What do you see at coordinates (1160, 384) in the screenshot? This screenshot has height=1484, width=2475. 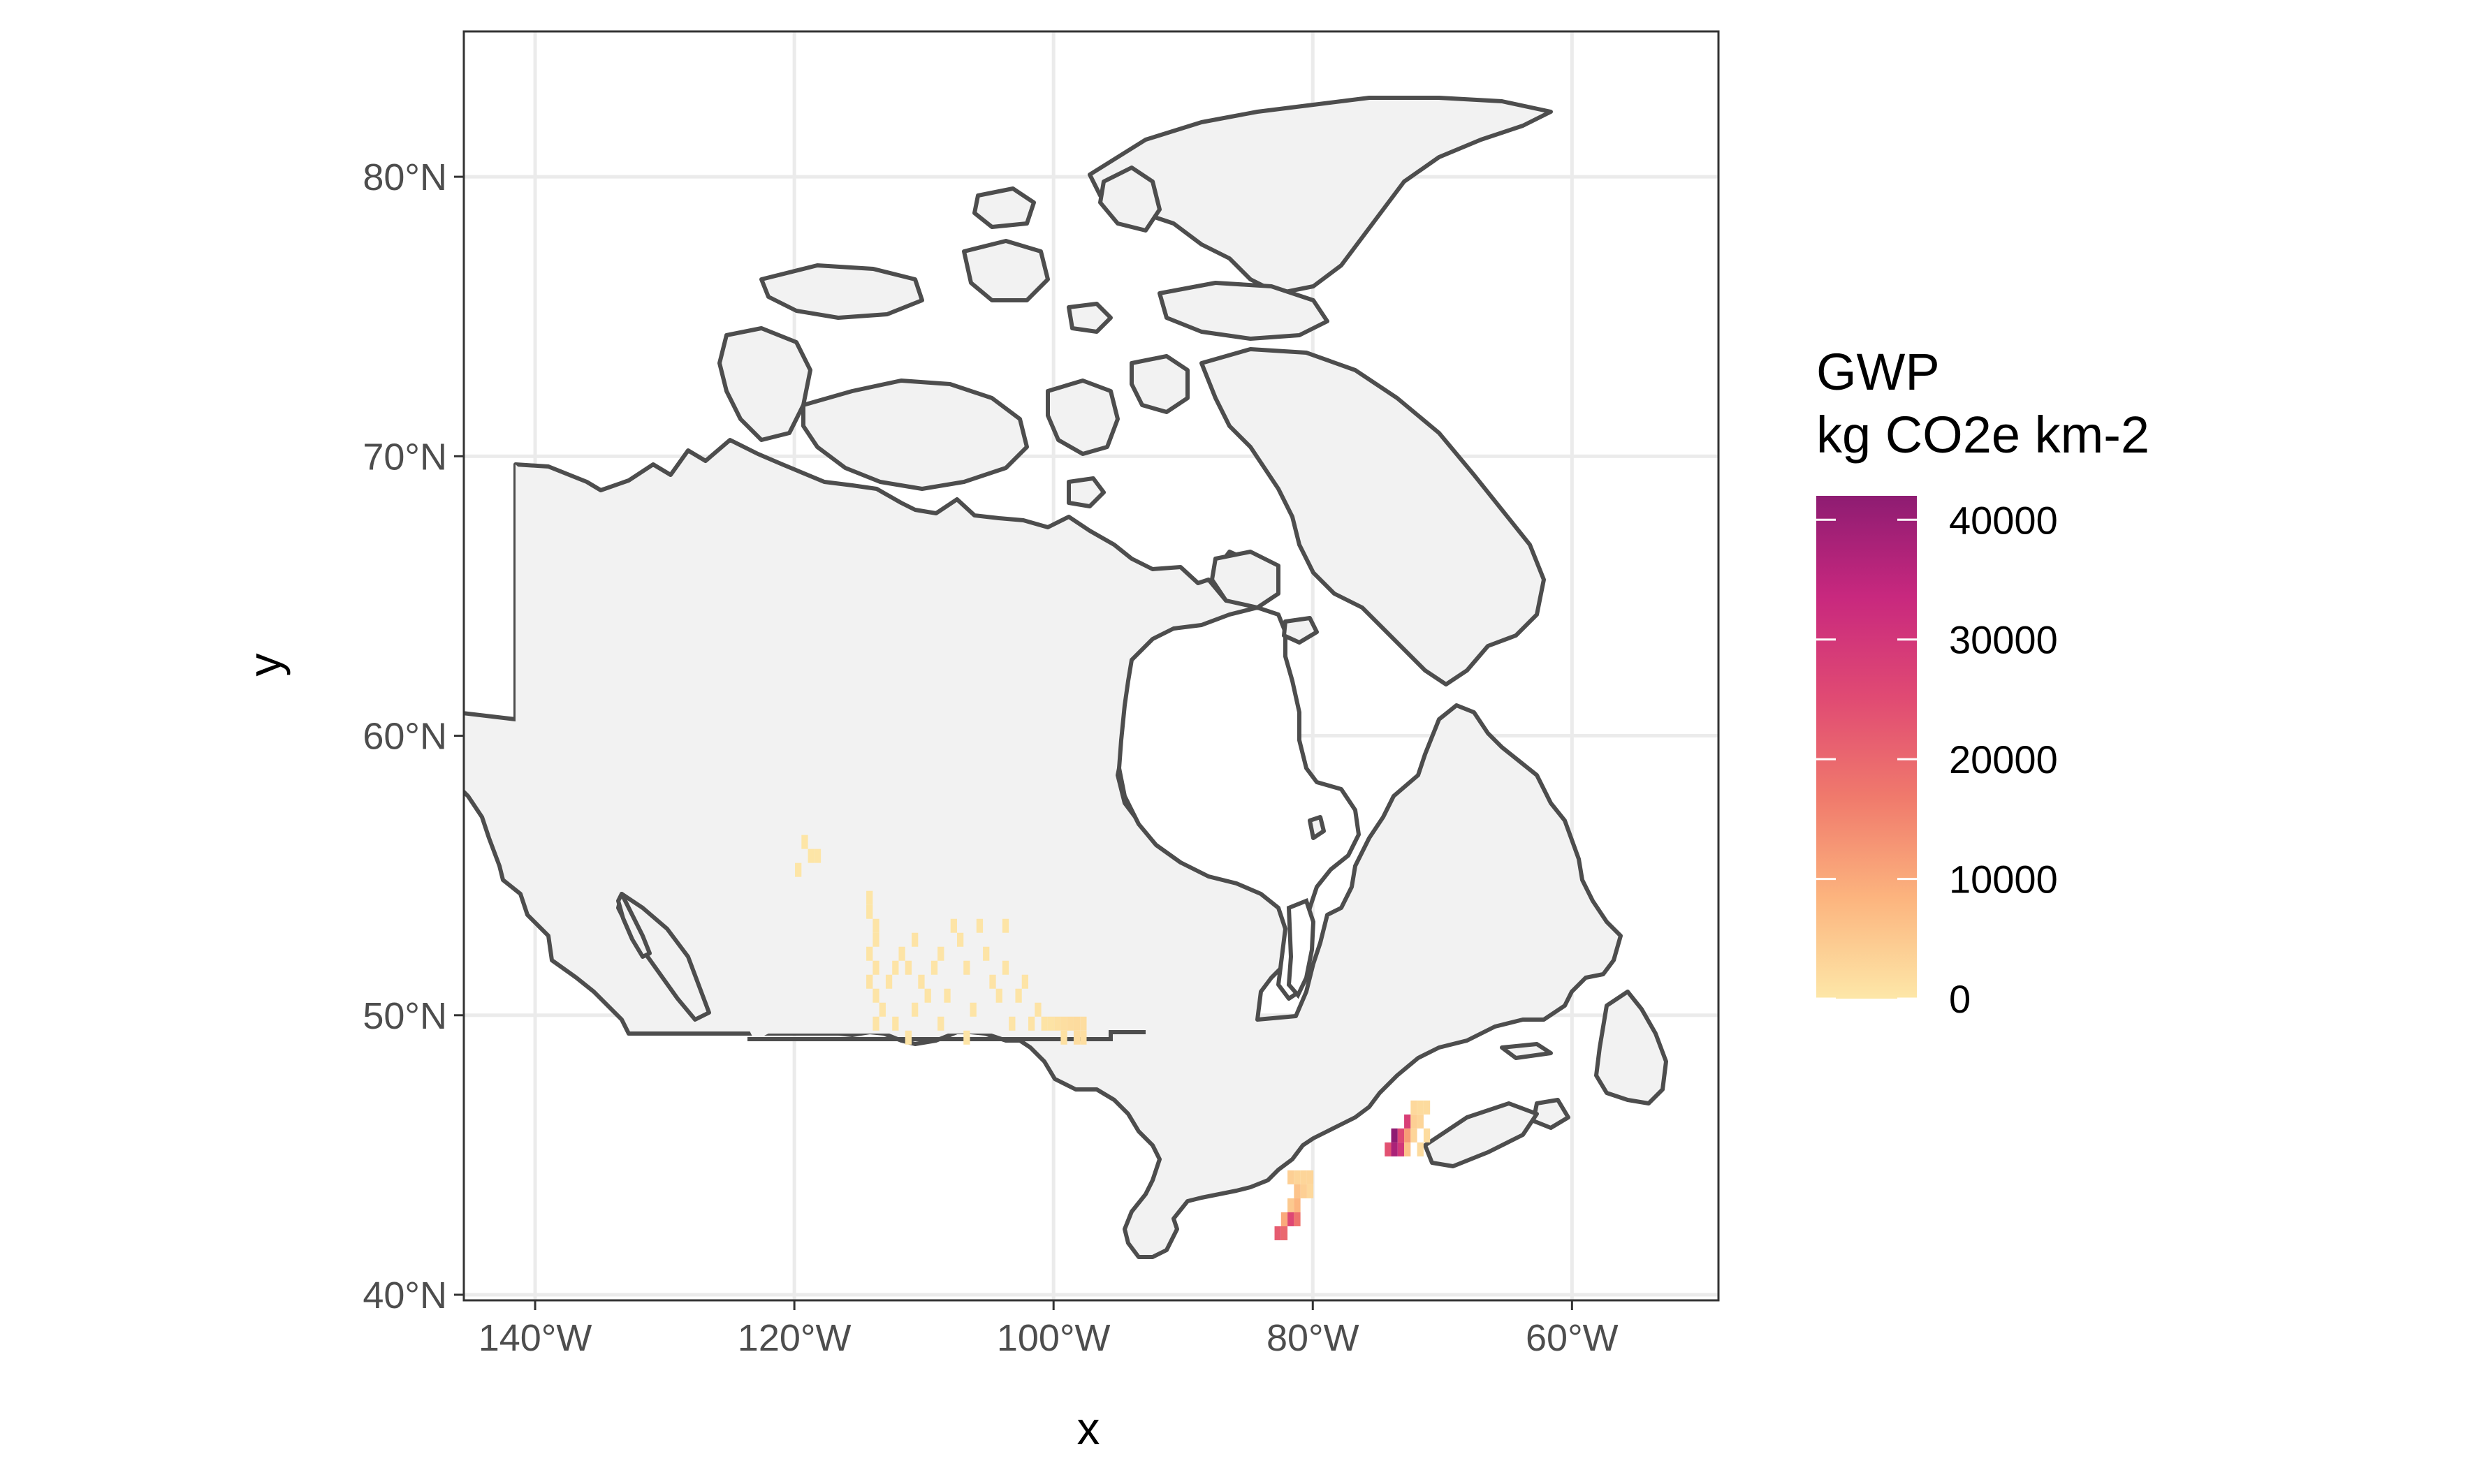 I see `somerset-island` at bounding box center [1160, 384].